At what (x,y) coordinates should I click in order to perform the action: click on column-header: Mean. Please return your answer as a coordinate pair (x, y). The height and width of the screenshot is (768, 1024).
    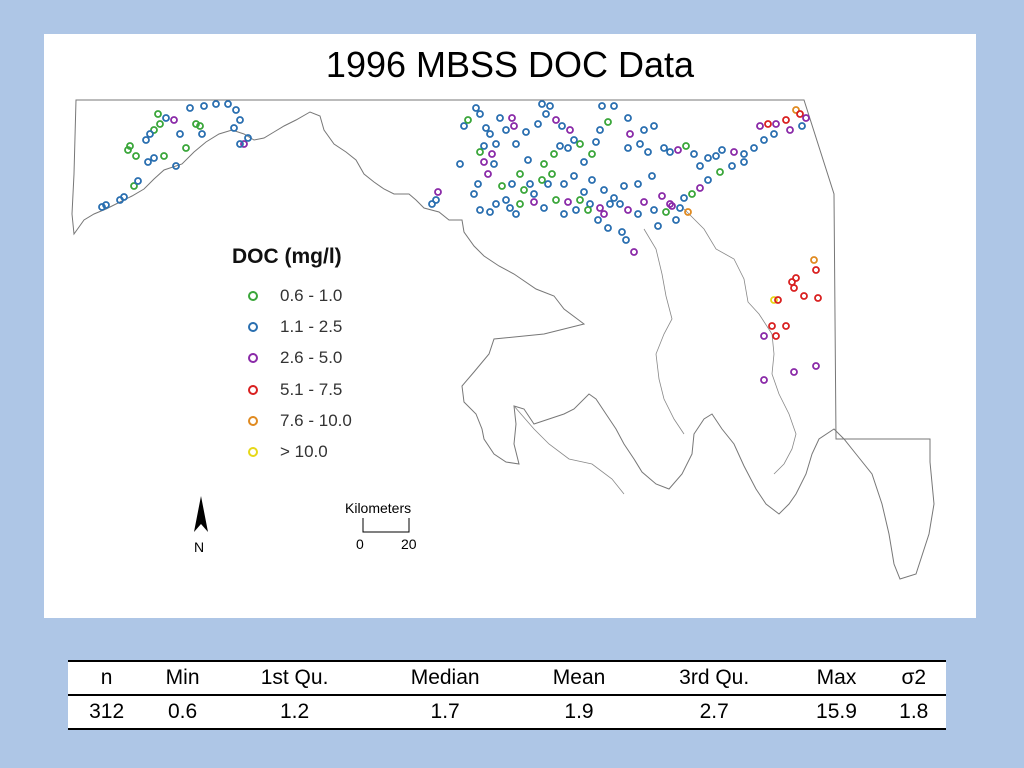
    Looking at the image, I should click on (579, 678).